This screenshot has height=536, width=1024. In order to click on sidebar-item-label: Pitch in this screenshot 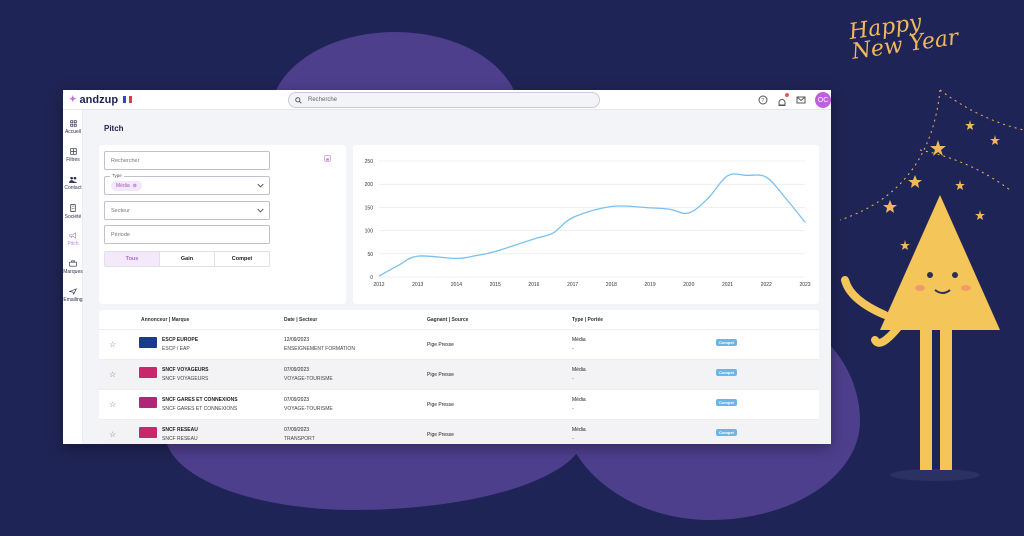, I will do `click(73, 244)`.